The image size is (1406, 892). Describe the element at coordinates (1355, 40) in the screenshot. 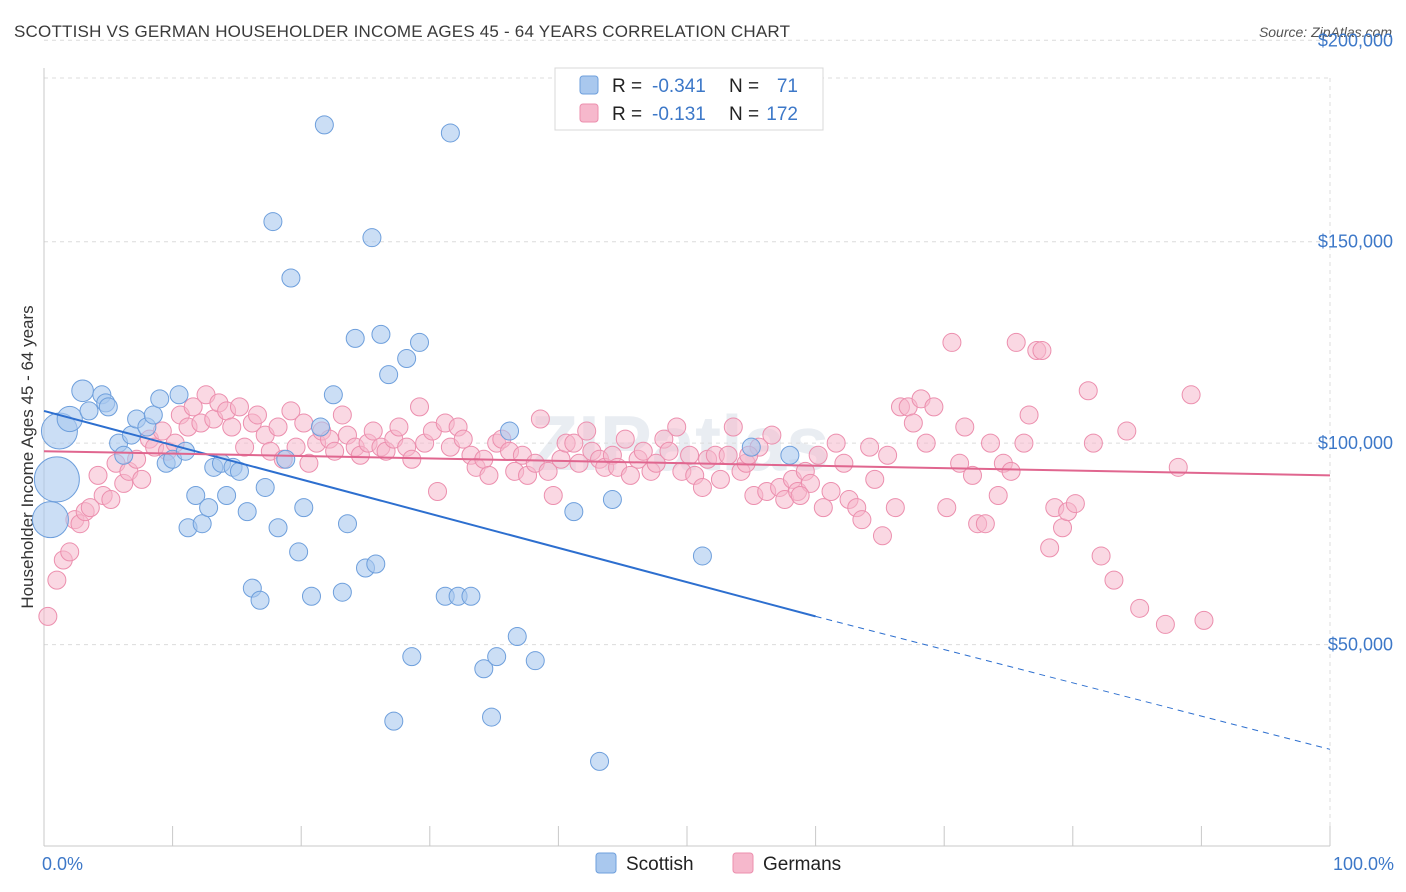

I see `y-tick-label: $200,000` at that location.